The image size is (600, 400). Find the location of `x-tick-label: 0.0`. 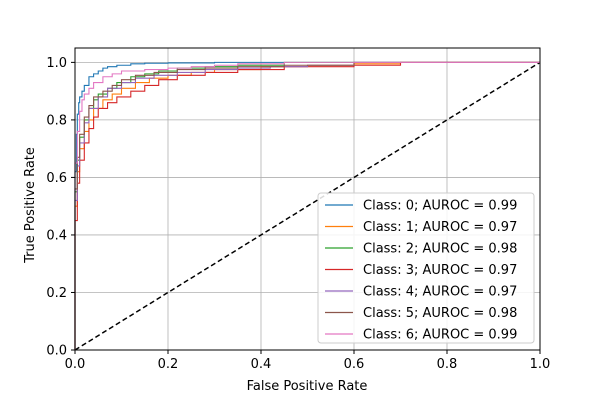

x-tick-label: 0.0 is located at coordinates (75, 364).